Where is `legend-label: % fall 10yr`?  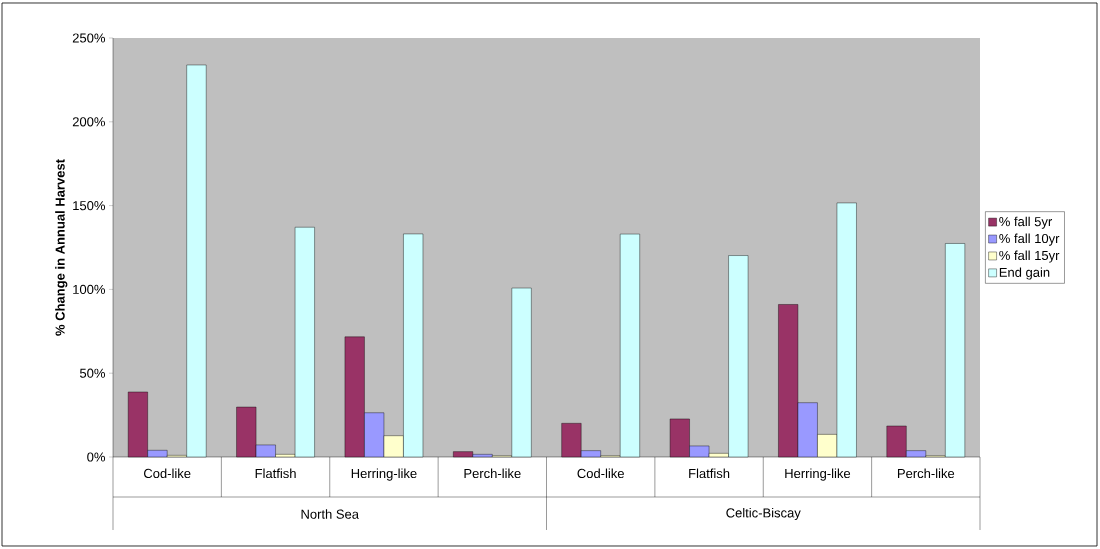
legend-label: % fall 10yr is located at coordinates (1029, 239).